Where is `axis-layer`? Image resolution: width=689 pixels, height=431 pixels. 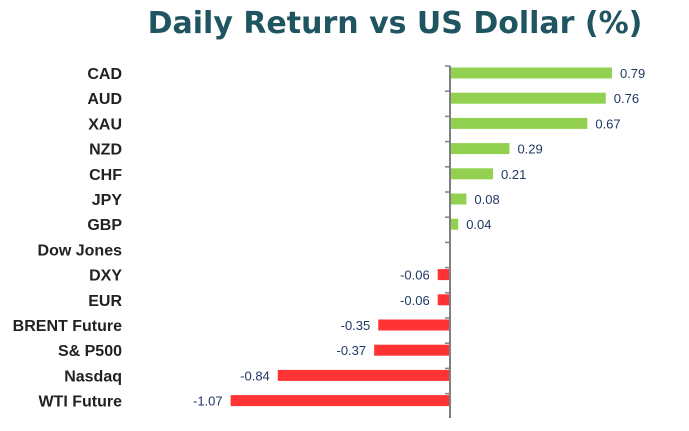 axis-layer is located at coordinates (448, 241).